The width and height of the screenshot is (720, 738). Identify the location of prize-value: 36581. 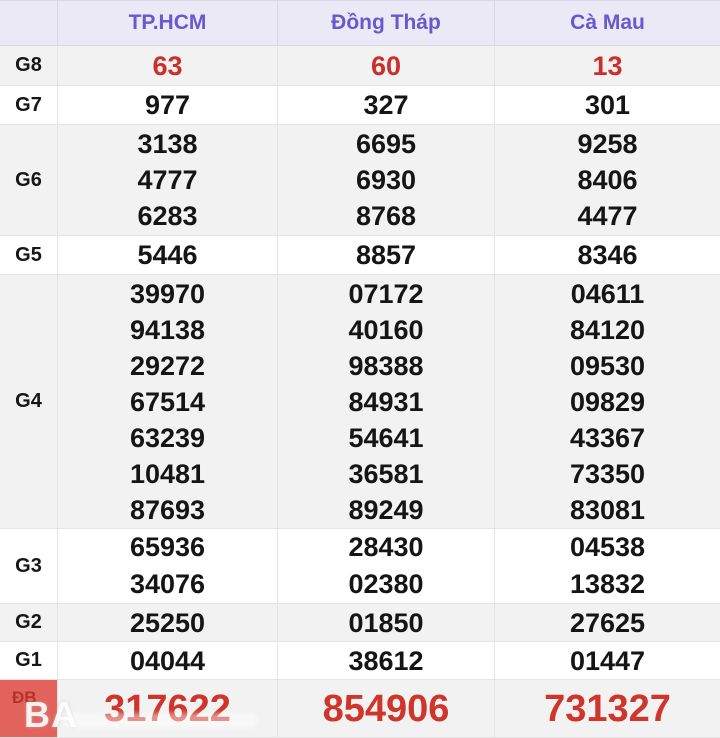
(386, 473).